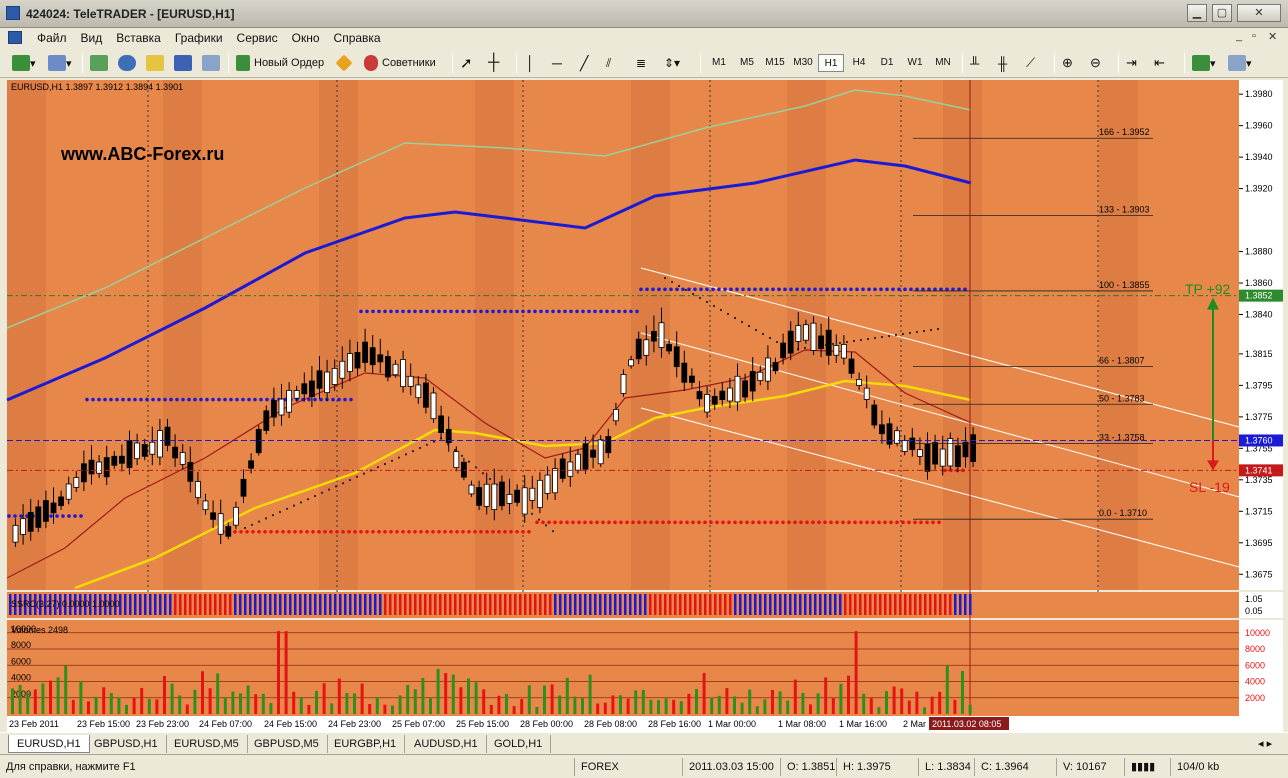  What do you see at coordinates (887, 62) in the screenshot?
I see `timeframe-d1: D1` at bounding box center [887, 62].